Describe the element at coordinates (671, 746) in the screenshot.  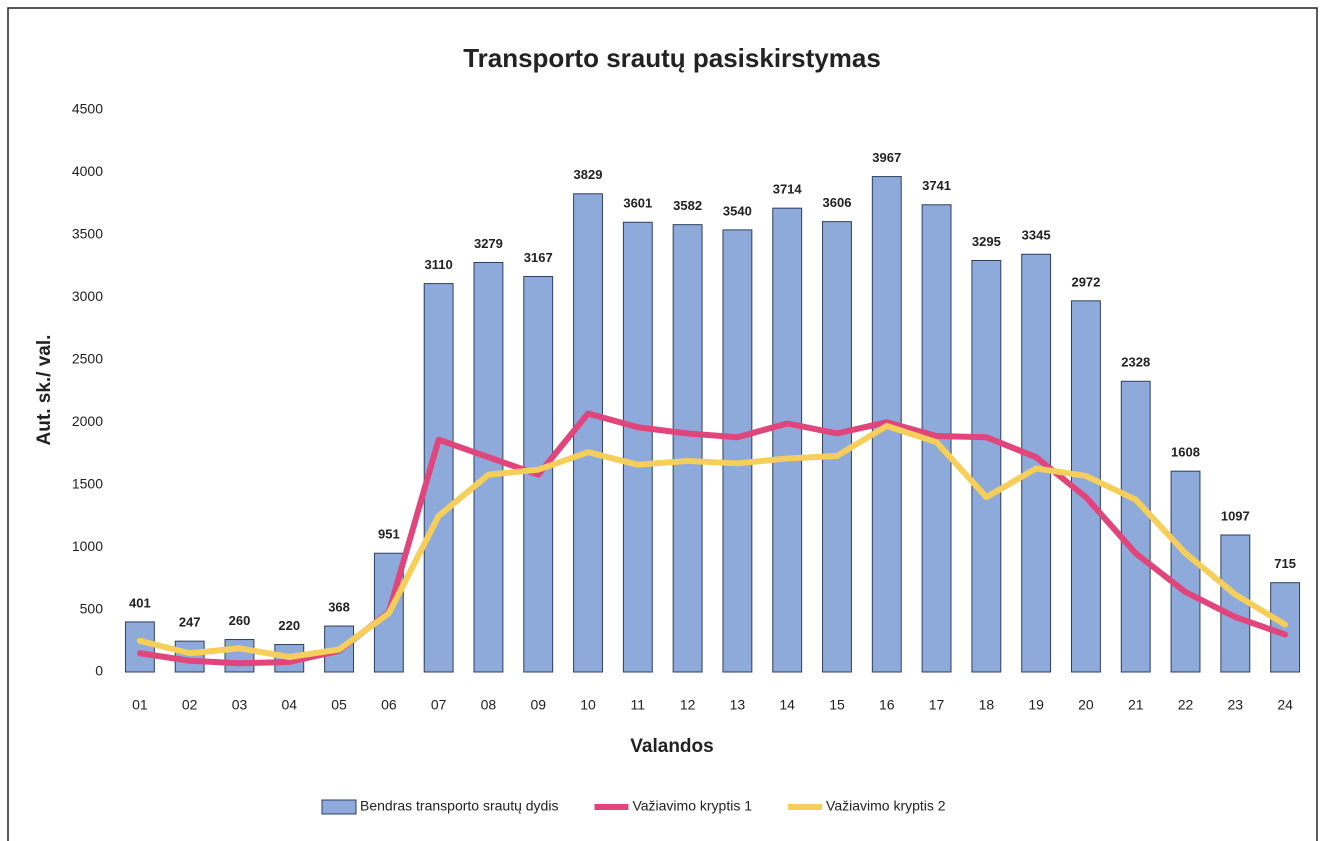
I see `x-axis-title: Valandos` at that location.